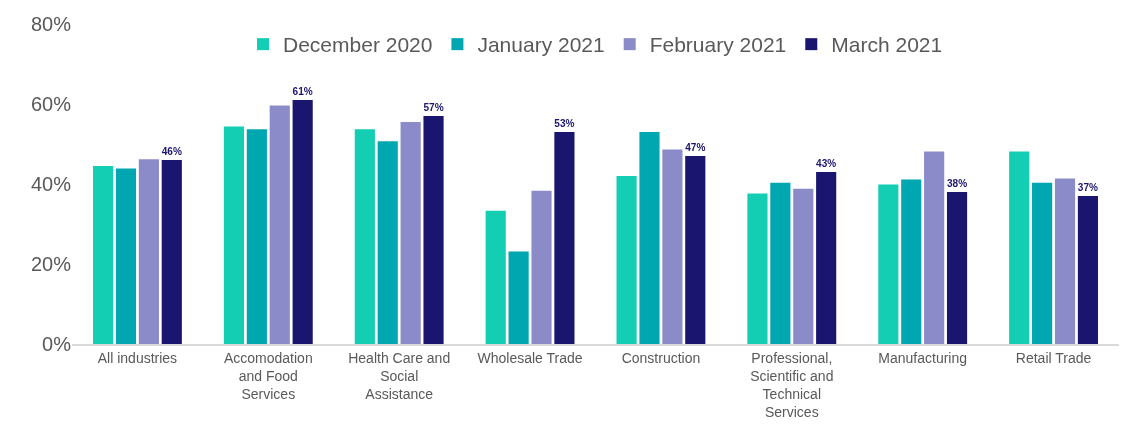  I want to click on x-tick-label: Retail Trade, so click(1053, 357).